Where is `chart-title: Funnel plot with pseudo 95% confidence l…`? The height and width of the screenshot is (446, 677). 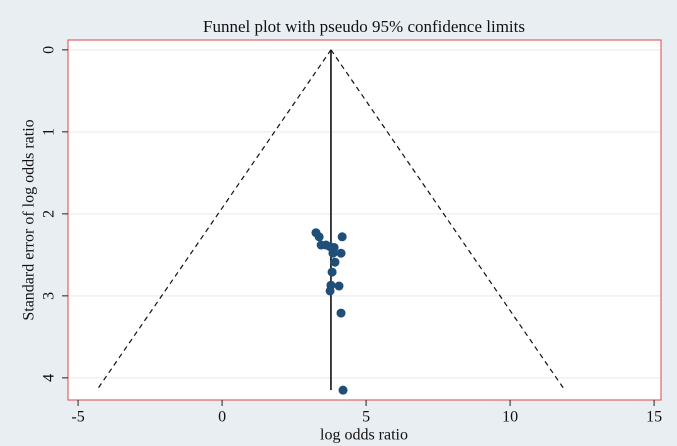 chart-title: Funnel plot with pseudo 95% confidence l… is located at coordinates (364, 26).